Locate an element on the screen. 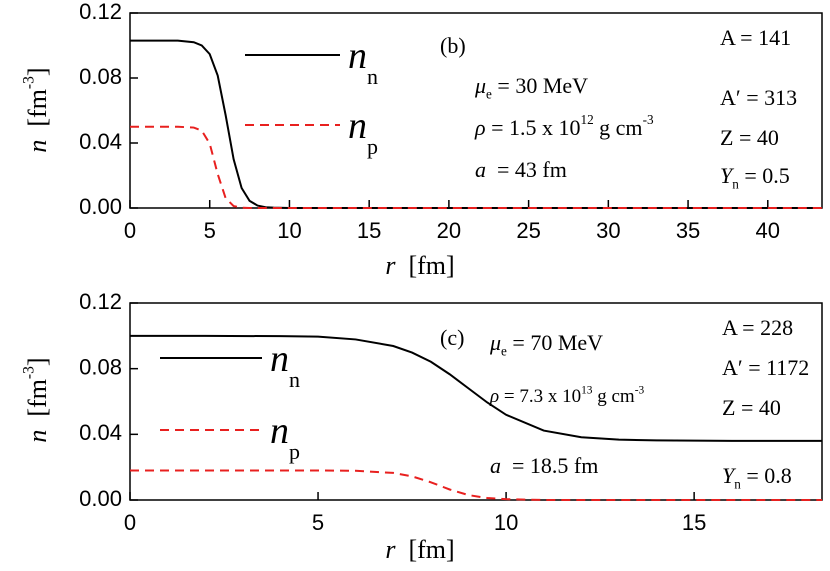 The image size is (830, 571). annotation: A′ = 1172 is located at coordinates (765, 367).